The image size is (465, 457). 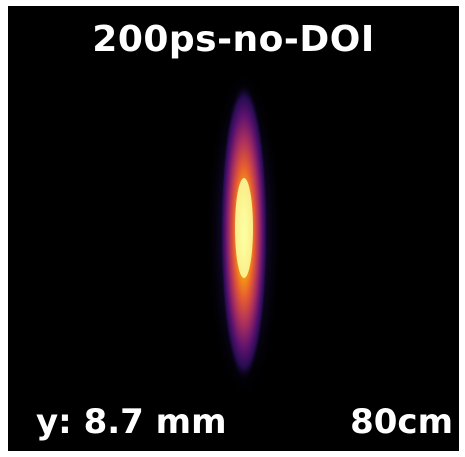 What do you see at coordinates (131, 422) in the screenshot?
I see `slice-position-label: y: 8.7 mm` at bounding box center [131, 422].